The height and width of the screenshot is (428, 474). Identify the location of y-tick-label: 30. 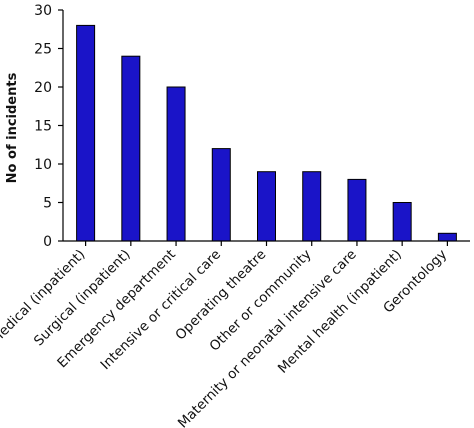
(43, 11).